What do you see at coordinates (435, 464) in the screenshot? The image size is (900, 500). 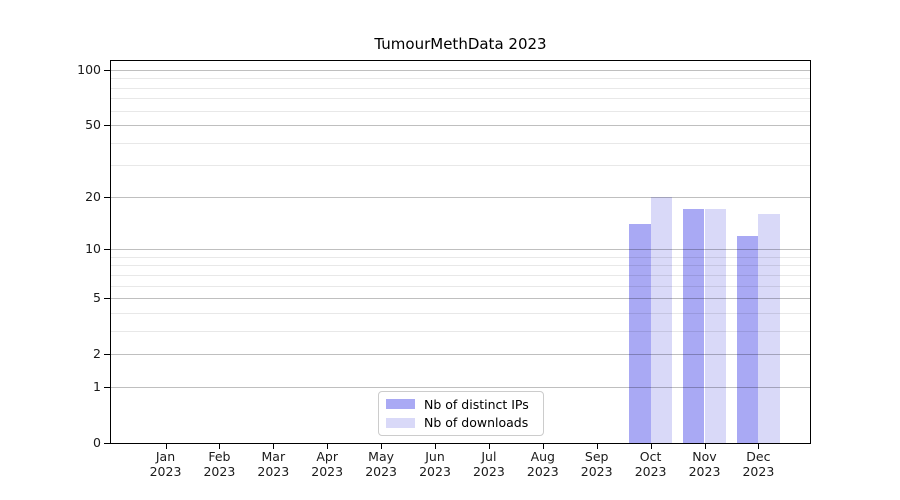 I see `x-axis-label: Jun 2023` at bounding box center [435, 464].